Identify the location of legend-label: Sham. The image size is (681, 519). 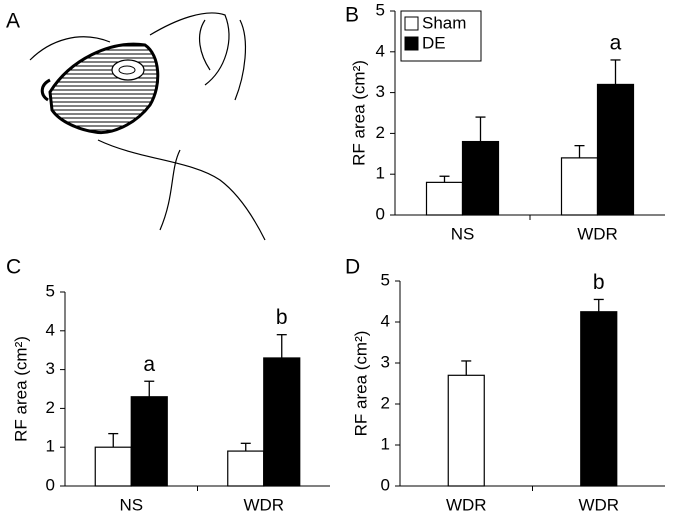
(444, 22).